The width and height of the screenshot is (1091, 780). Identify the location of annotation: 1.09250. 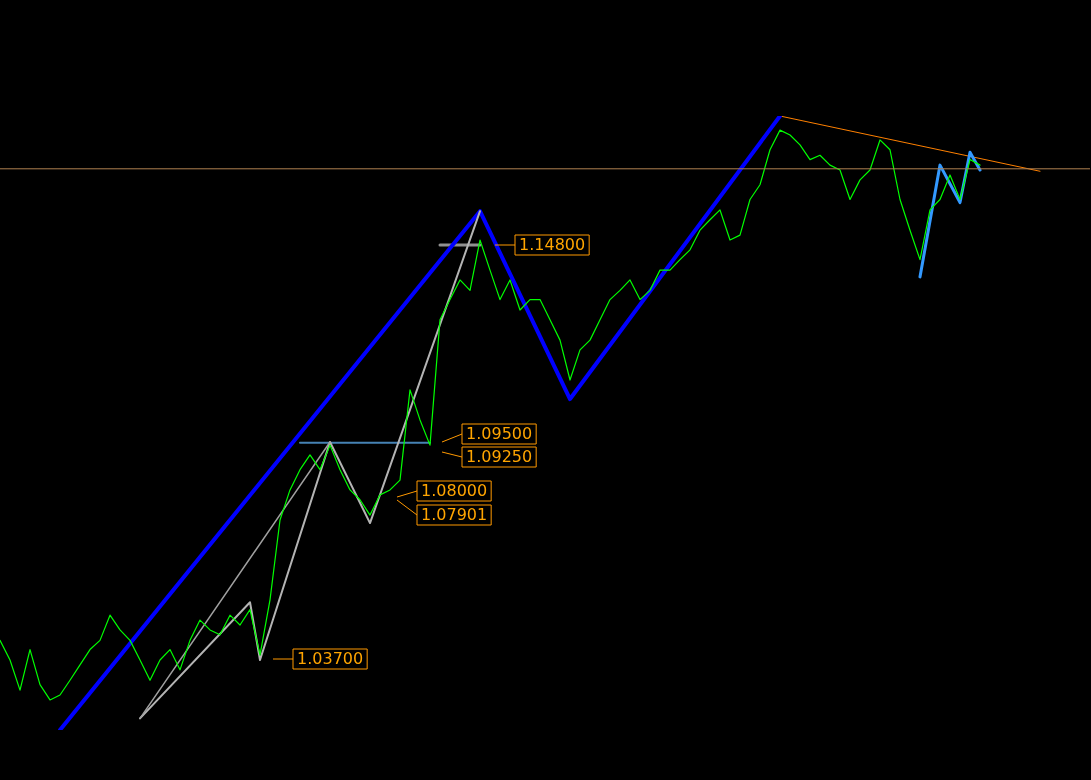
(499, 457).